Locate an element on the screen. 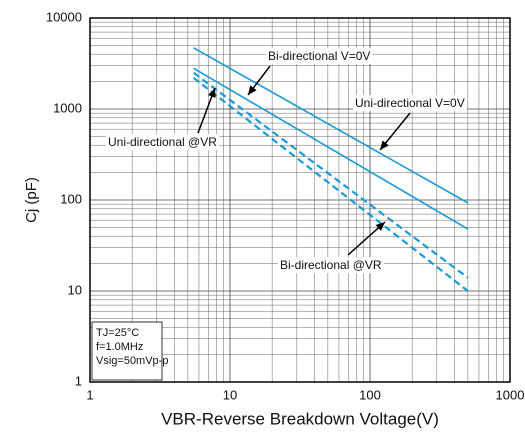 Image resolution: width=525 pixels, height=436 pixels. y-tick-label: 100 is located at coordinates (71, 198).